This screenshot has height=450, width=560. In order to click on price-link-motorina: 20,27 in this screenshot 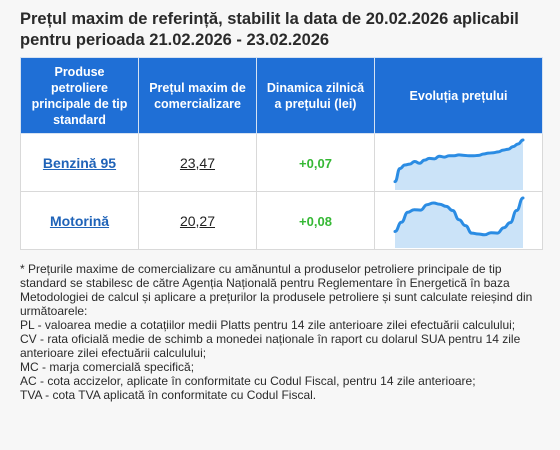, I will do `click(197, 220)`.